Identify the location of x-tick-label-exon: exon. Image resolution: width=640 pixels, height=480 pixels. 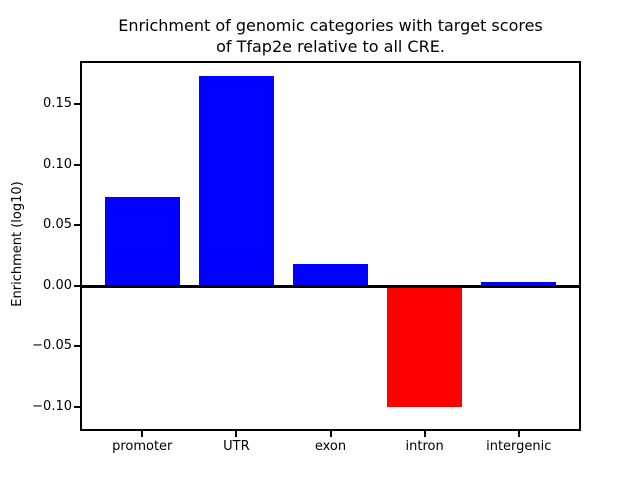
(330, 446).